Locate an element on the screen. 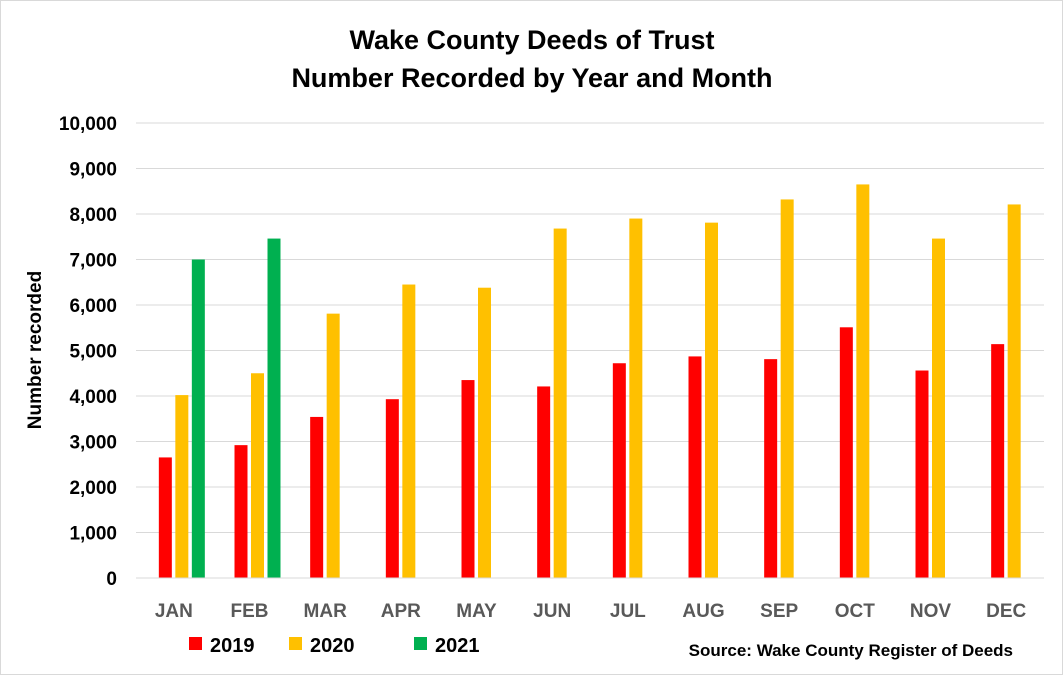 The image size is (1063, 676). bar-2019-feb is located at coordinates (241, 511).